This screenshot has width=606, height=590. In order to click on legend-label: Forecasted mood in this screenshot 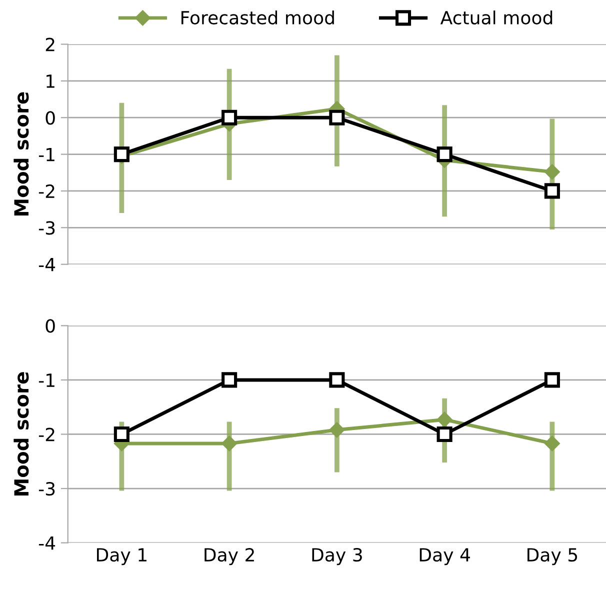, I will do `click(257, 17)`.